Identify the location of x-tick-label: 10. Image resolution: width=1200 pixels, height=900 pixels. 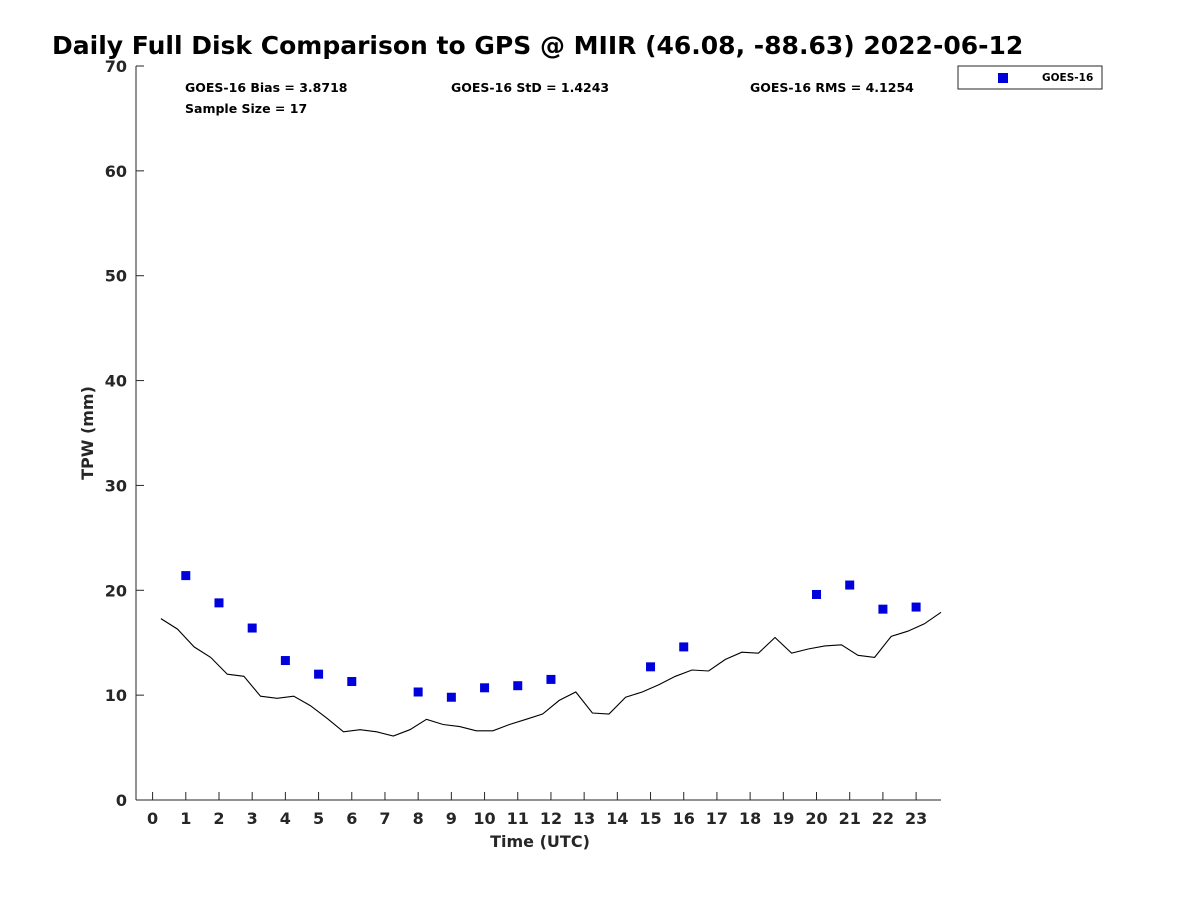
(484, 818).